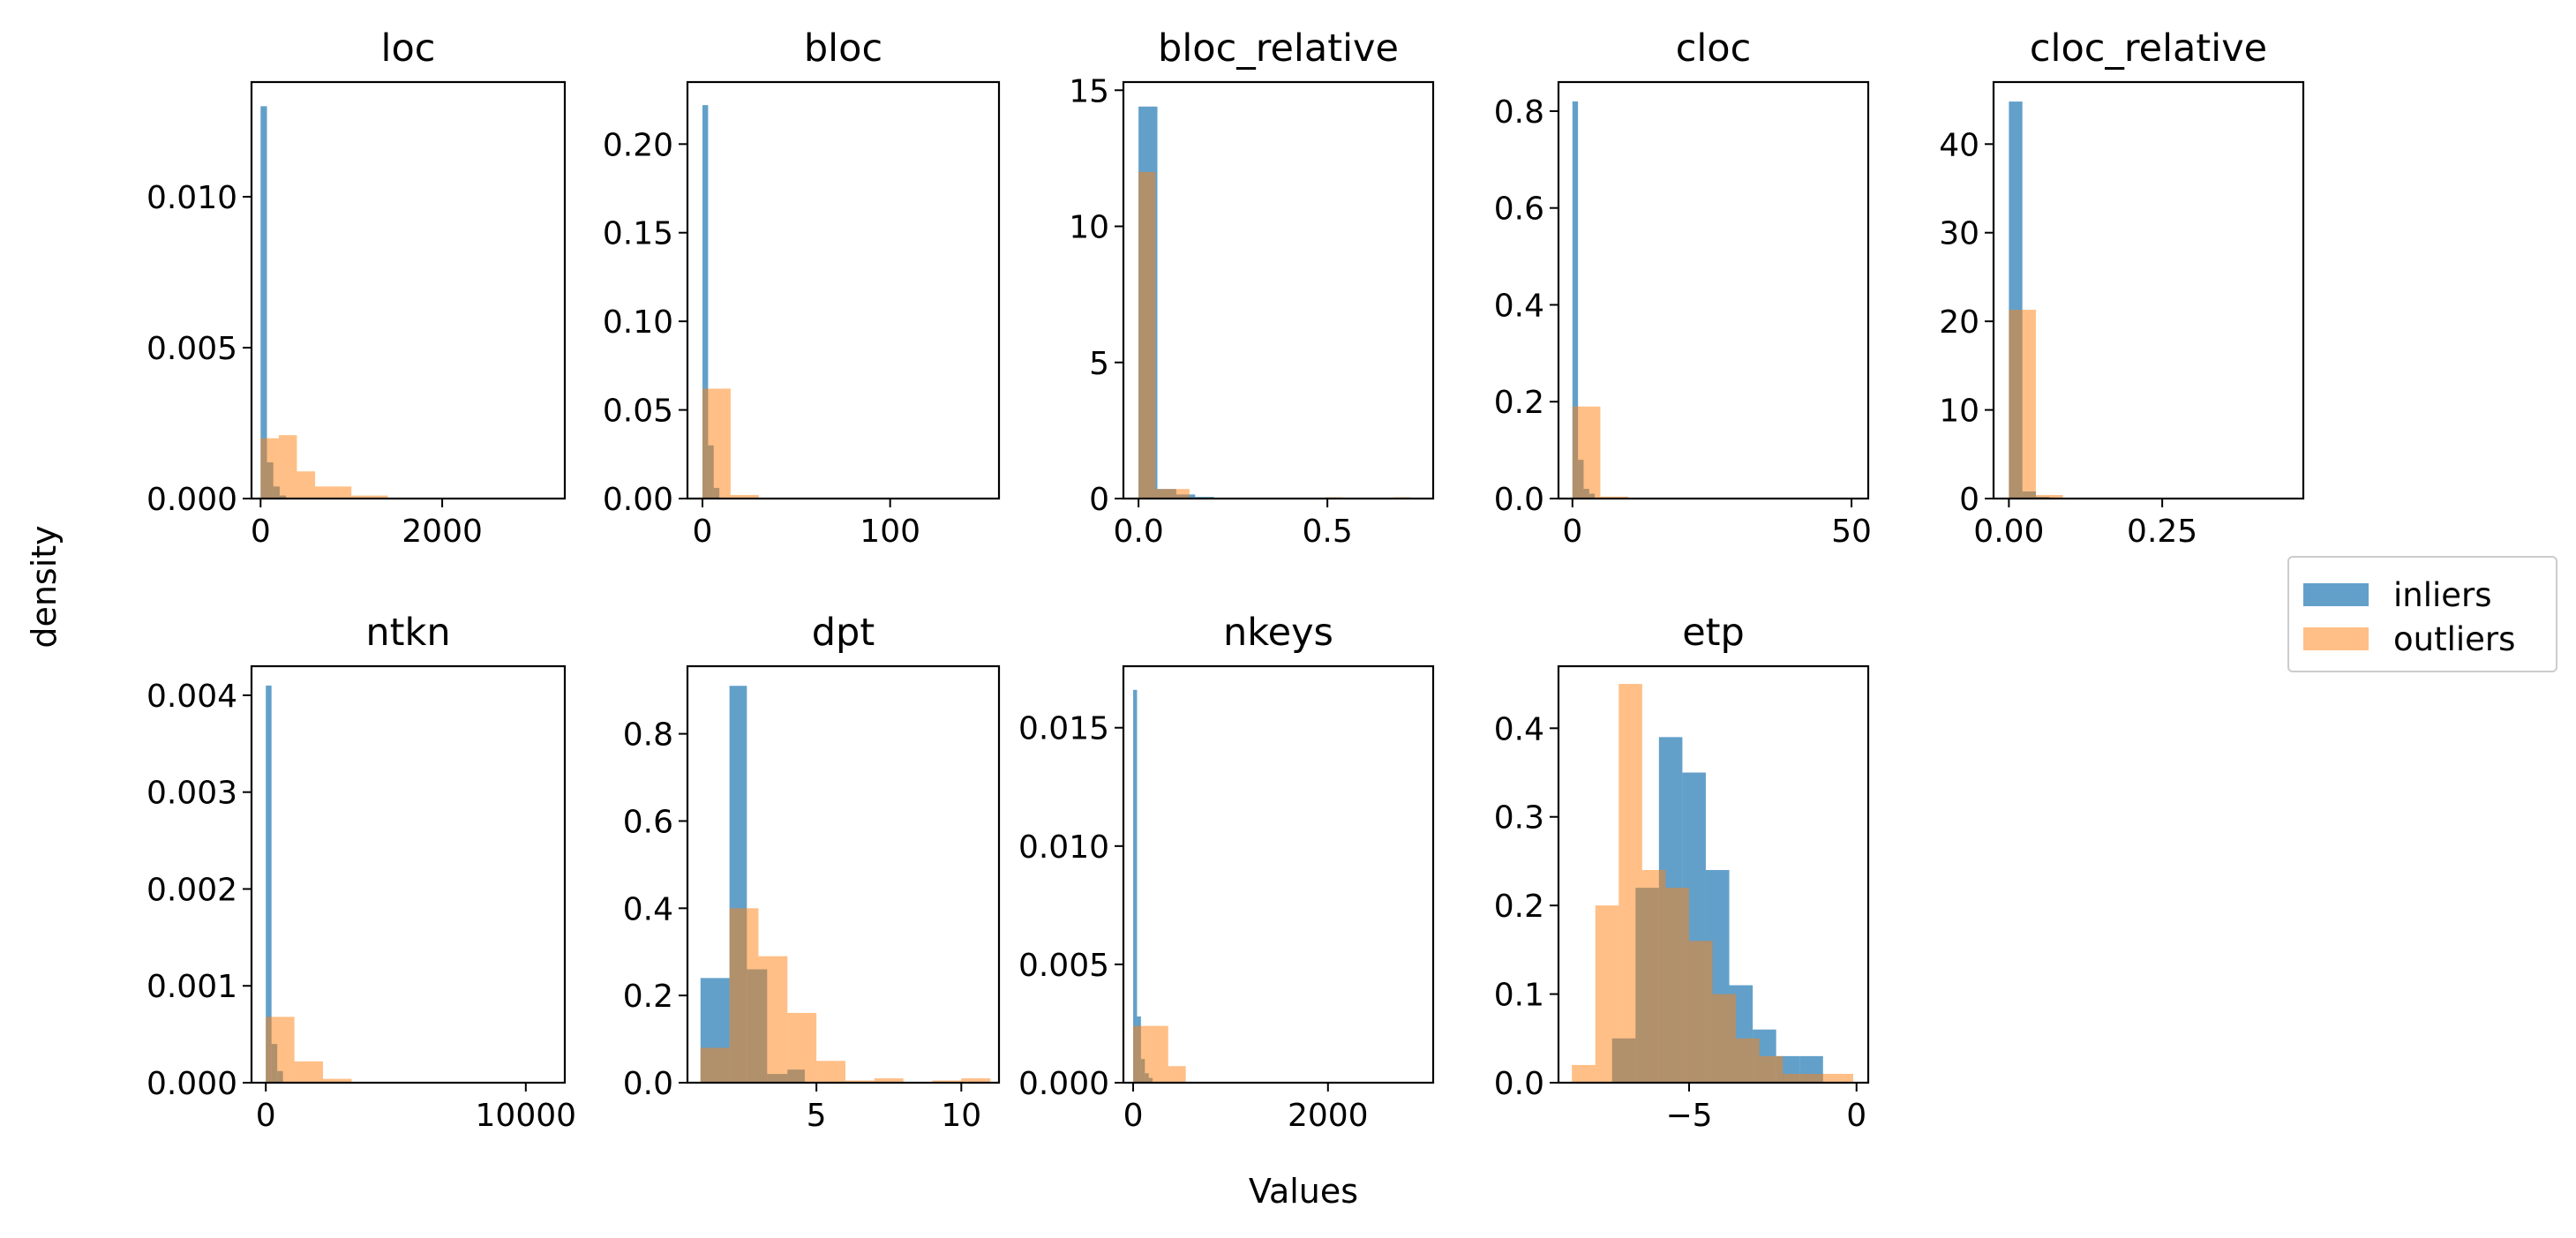  What do you see at coordinates (1713, 874) in the screenshot?
I see `axes-frame-etp` at bounding box center [1713, 874].